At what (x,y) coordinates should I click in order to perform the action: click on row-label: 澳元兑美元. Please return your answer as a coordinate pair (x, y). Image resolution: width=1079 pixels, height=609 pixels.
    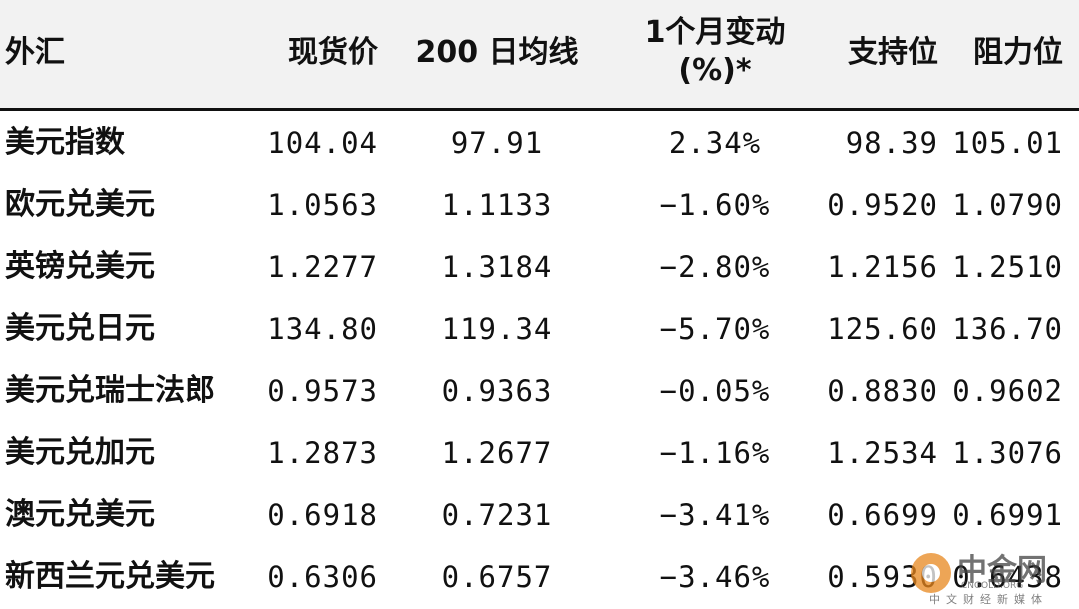
    Looking at the image, I should click on (80, 514).